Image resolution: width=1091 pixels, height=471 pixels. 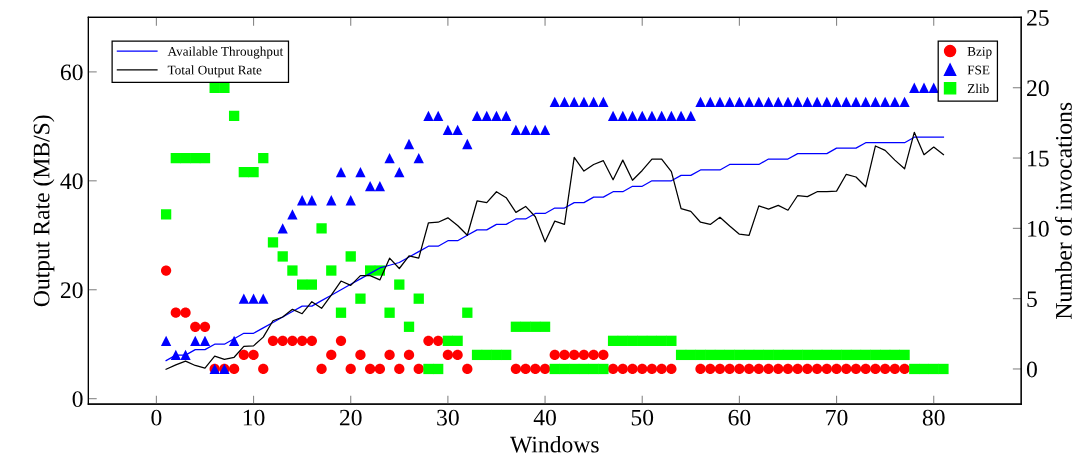 What do you see at coordinates (71, 72) in the screenshot?
I see `y-tick-label: 60` at bounding box center [71, 72].